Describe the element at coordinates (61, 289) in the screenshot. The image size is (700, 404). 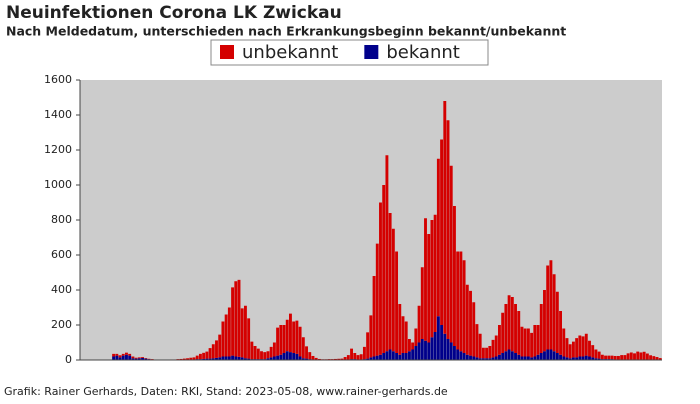
I see `y-tick-label: 400` at that location.